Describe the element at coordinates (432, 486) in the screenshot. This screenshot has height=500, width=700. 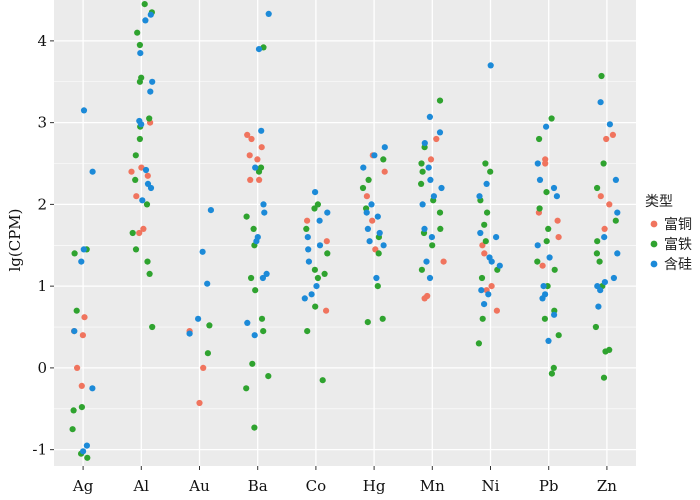
I see `x-tick-label: Mn` at that location.